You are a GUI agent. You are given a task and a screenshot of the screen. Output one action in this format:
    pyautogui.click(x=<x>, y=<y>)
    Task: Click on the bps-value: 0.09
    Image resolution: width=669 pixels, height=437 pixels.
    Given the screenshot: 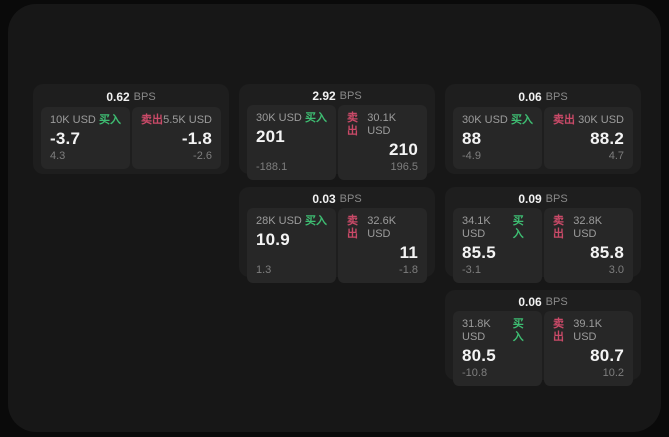 What is the action you would take?
    pyautogui.click(x=530, y=199)
    